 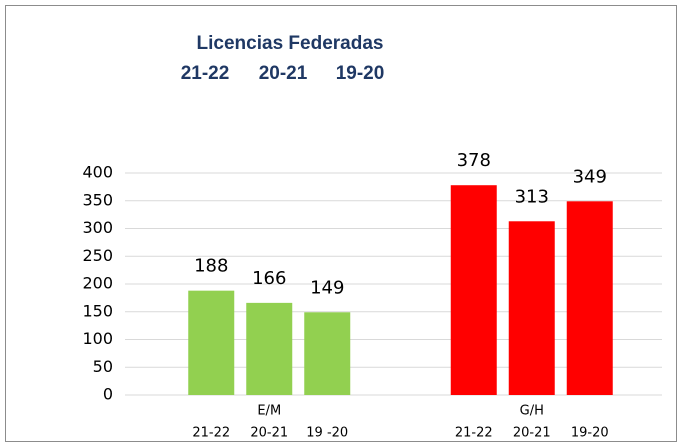 What do you see at coordinates (360, 73) in the screenshot?
I see `chart-subtitle: 19-20` at bounding box center [360, 73].